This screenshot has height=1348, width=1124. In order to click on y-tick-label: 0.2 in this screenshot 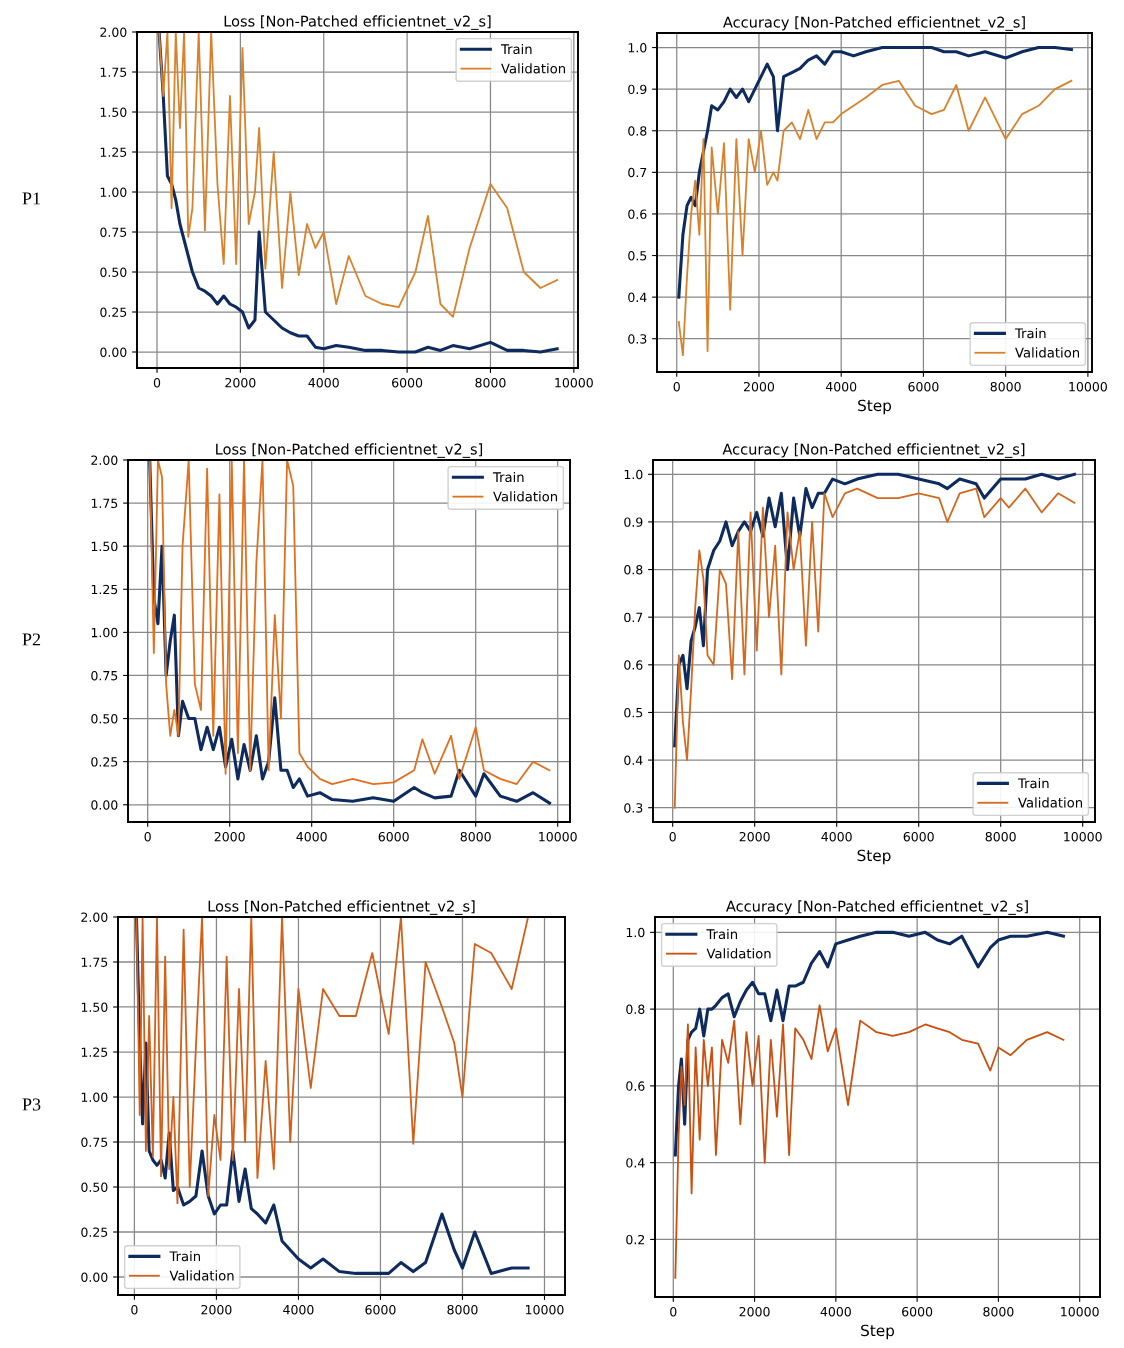, I will do `click(635, 1239)`.